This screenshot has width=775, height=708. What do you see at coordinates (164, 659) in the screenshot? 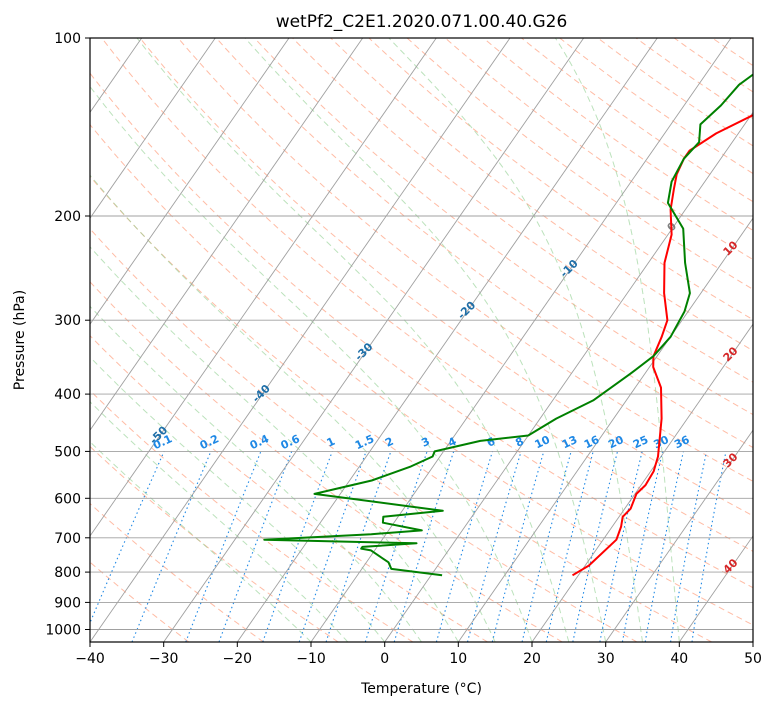
I see `x-tick-label: −30` at bounding box center [164, 659].